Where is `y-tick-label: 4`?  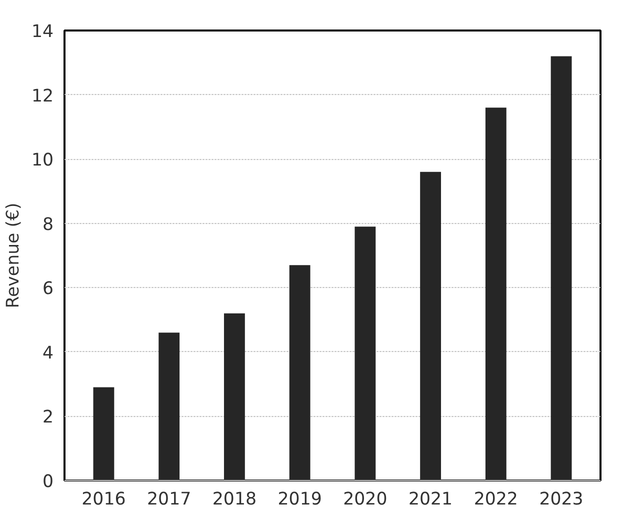 y-tick-label: 4 is located at coordinates (48, 353).